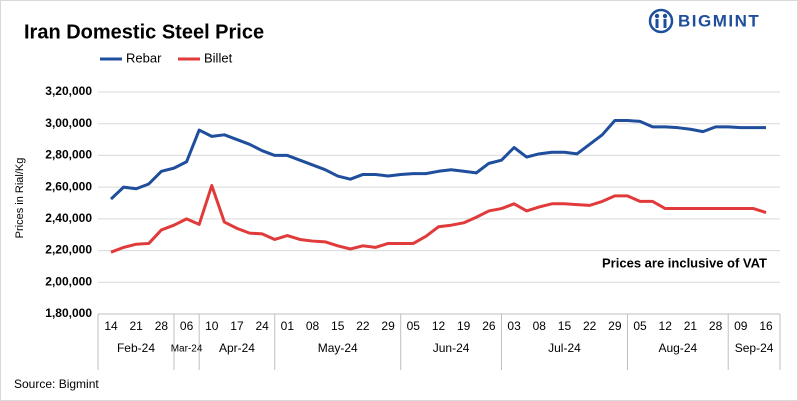  What do you see at coordinates (144, 32) in the screenshot?
I see `chart-title: Iran Domestic Steel Price` at bounding box center [144, 32].